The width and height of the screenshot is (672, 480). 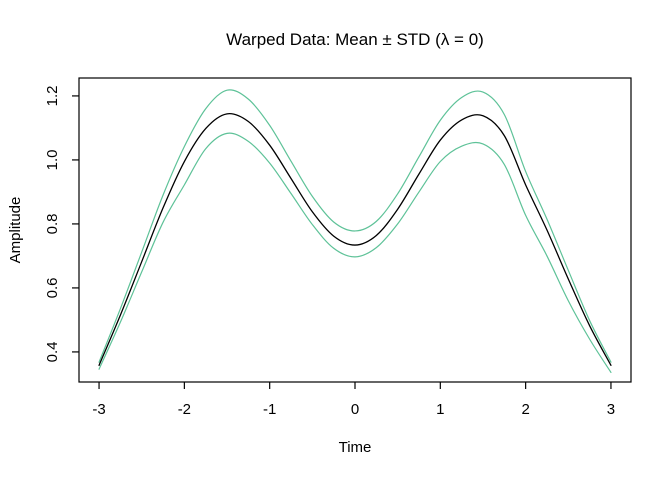 I want to click on x-axis-label: Time, so click(x=355, y=447).